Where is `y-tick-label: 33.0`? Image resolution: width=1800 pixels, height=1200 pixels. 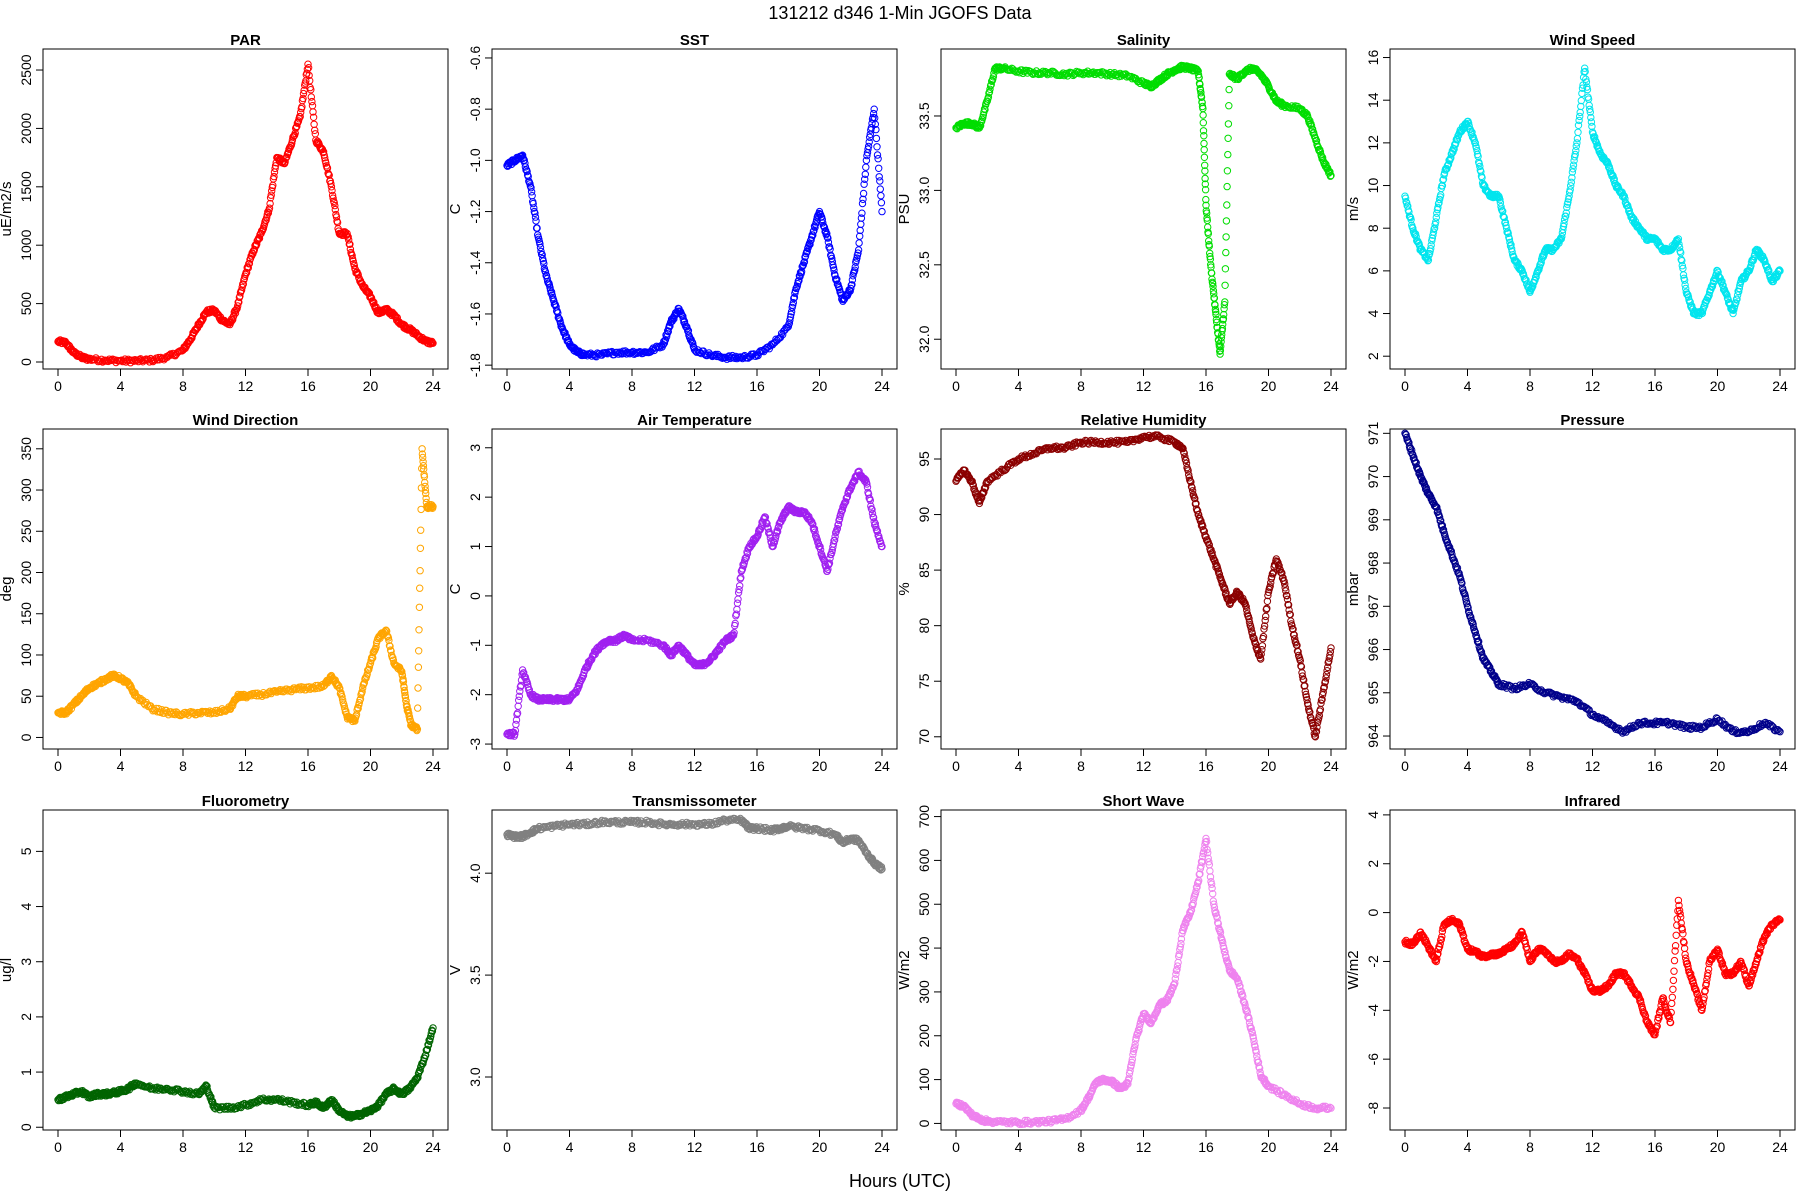 y-tick-label: 33.0 is located at coordinates (924, 190).